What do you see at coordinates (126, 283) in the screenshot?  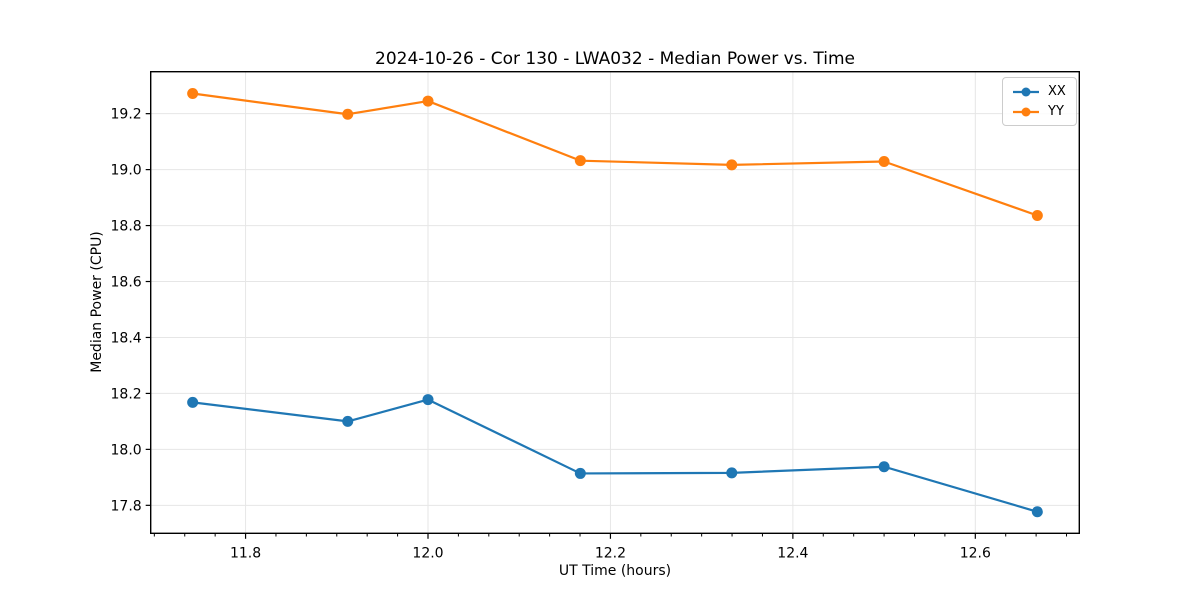 I see `y-tick-label: 18.6` at bounding box center [126, 283].